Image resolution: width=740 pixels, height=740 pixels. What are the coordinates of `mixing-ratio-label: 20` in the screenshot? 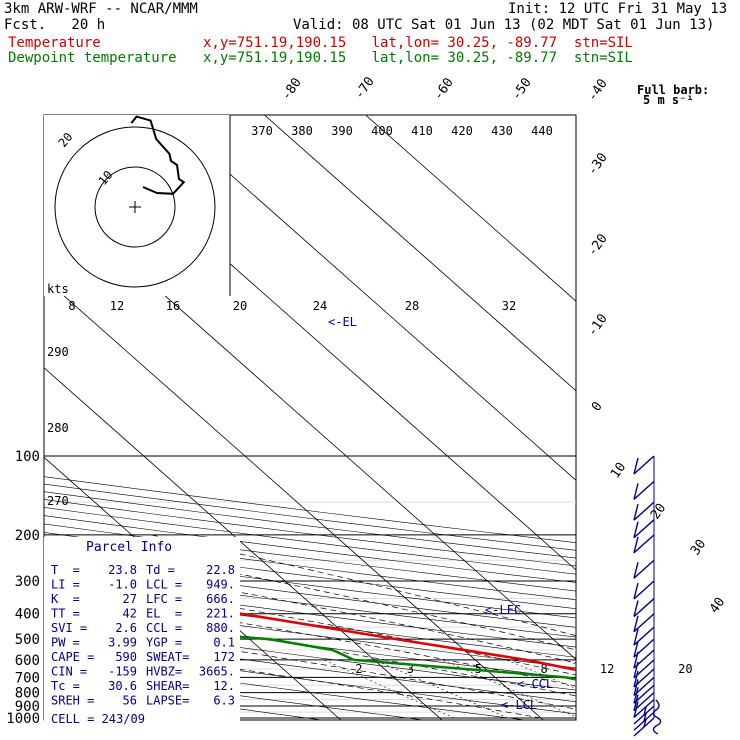 It's located at (685, 669).